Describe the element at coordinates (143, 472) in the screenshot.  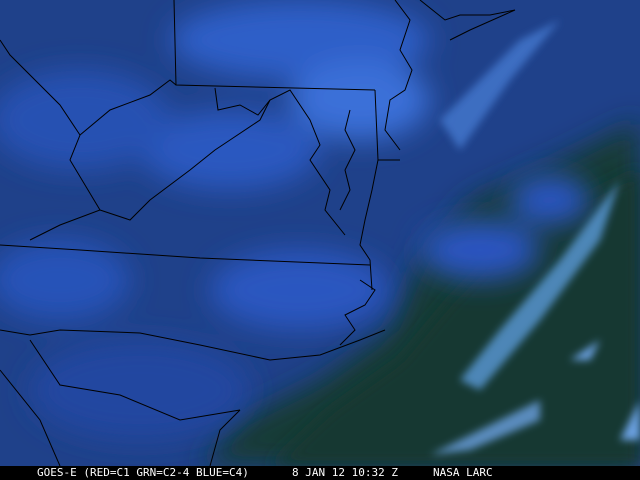
I see `satellite-channel-label: GOES-E (RED=C1 GRN=C2-4 BLUE=C4)` at that location.